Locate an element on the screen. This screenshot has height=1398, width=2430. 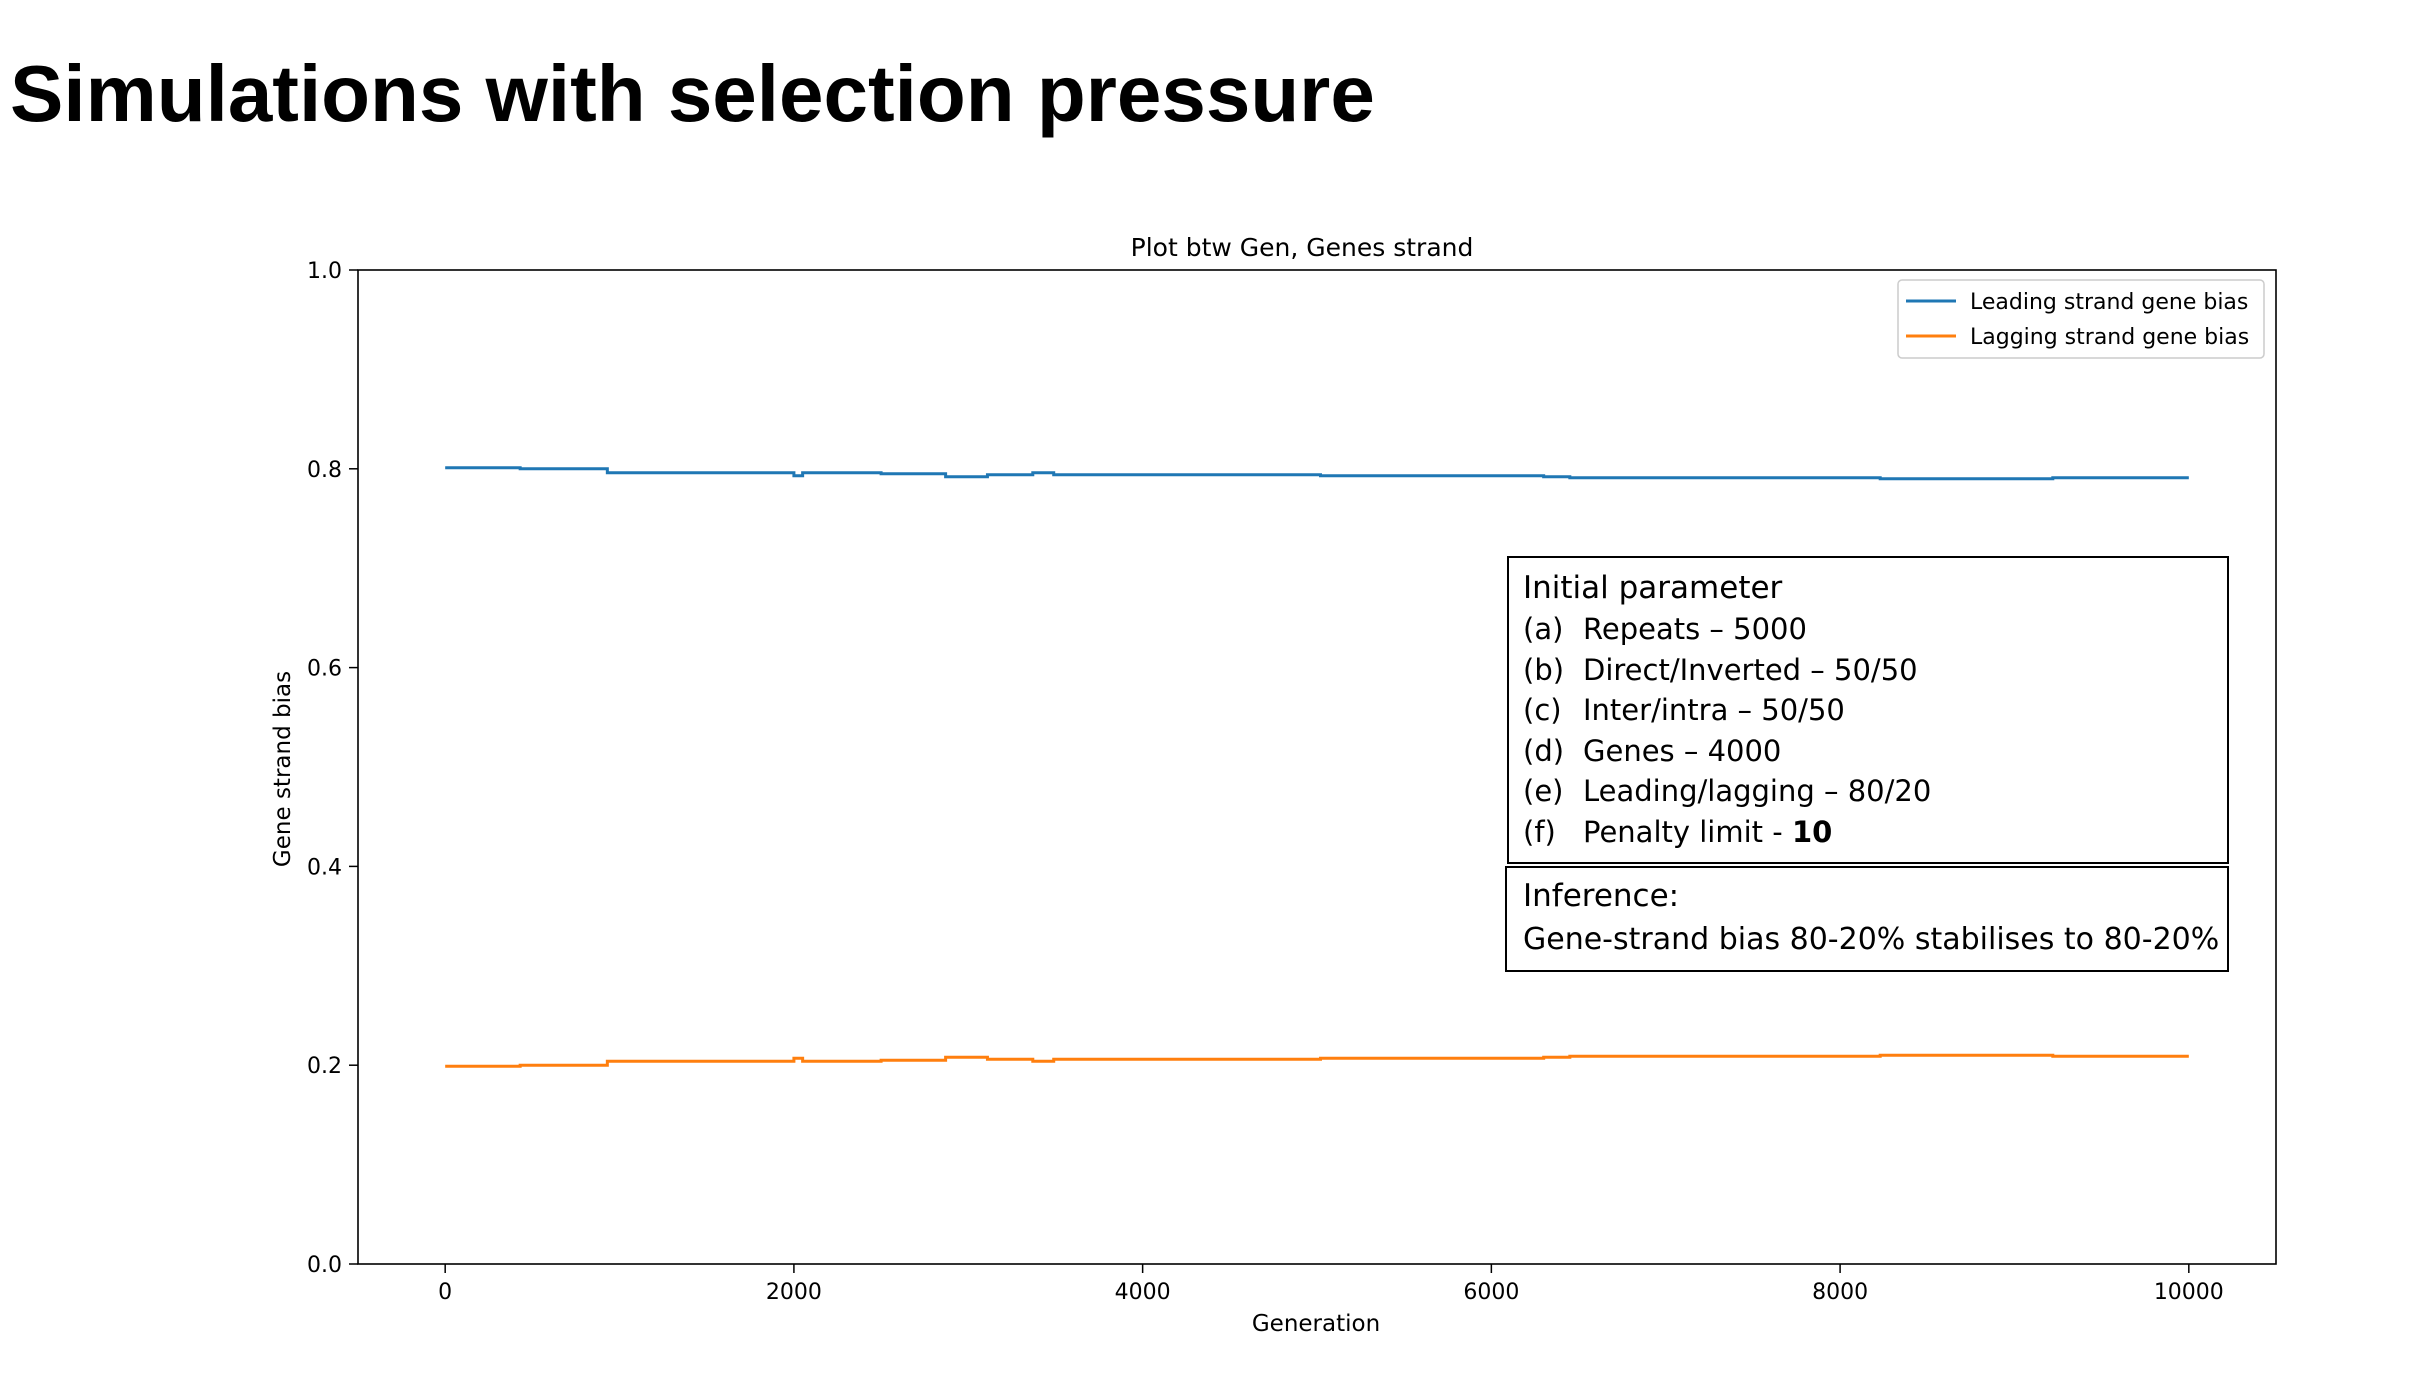
param-item: (c) Inter/intra – 50/50 is located at coordinates (1868, 710).